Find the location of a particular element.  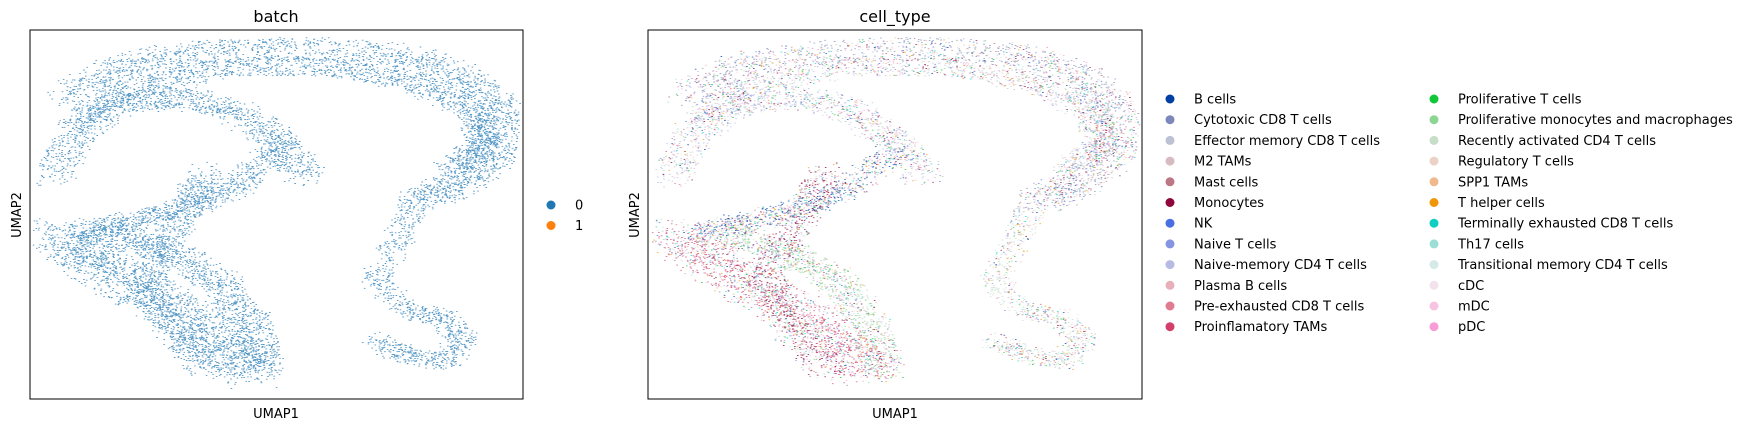

legend-label: Naive T cells is located at coordinates (1235, 244).